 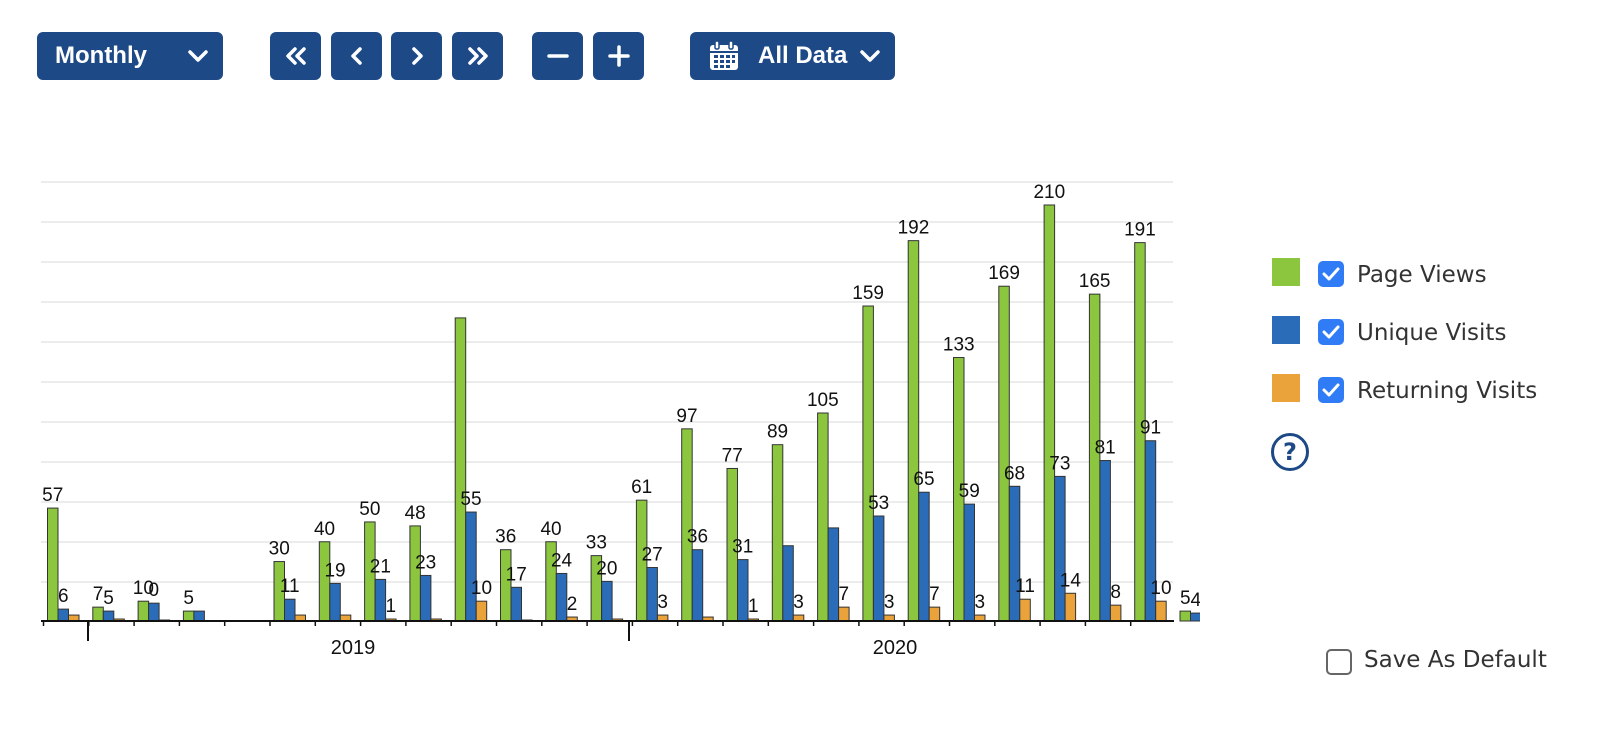 I want to click on data-label: 48, so click(x=415, y=513).